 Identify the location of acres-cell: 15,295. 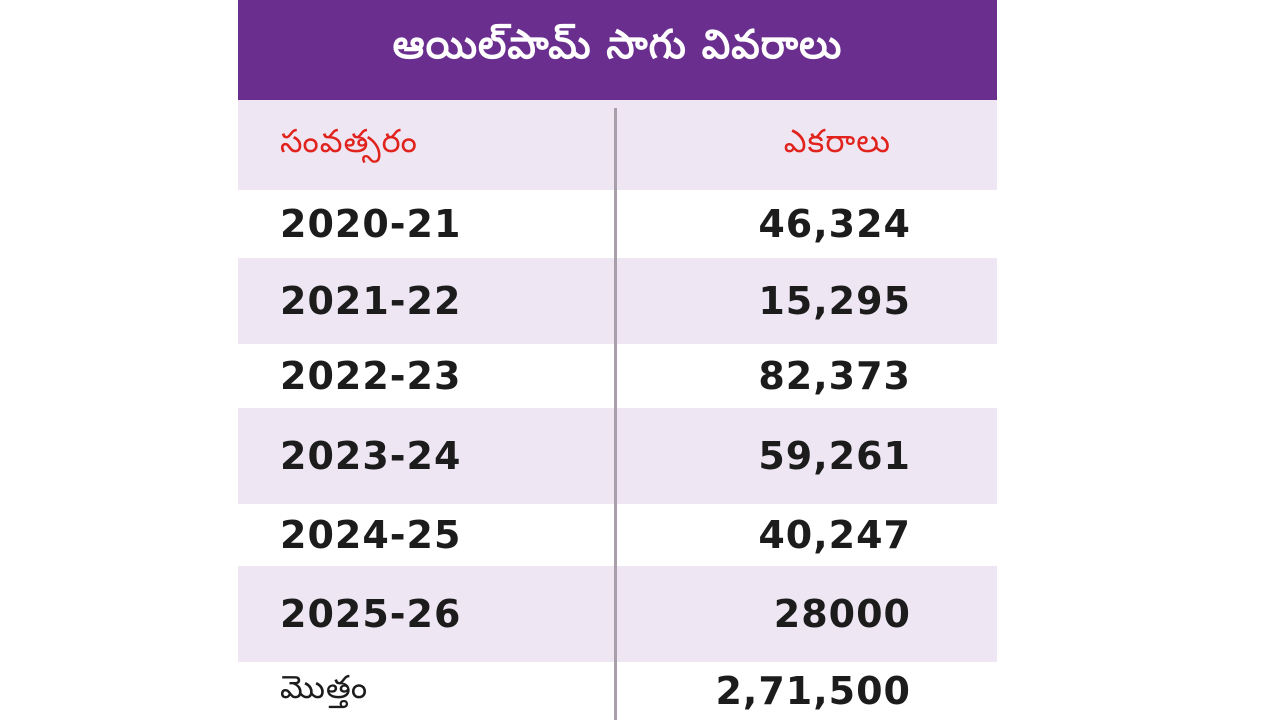
(834, 301).